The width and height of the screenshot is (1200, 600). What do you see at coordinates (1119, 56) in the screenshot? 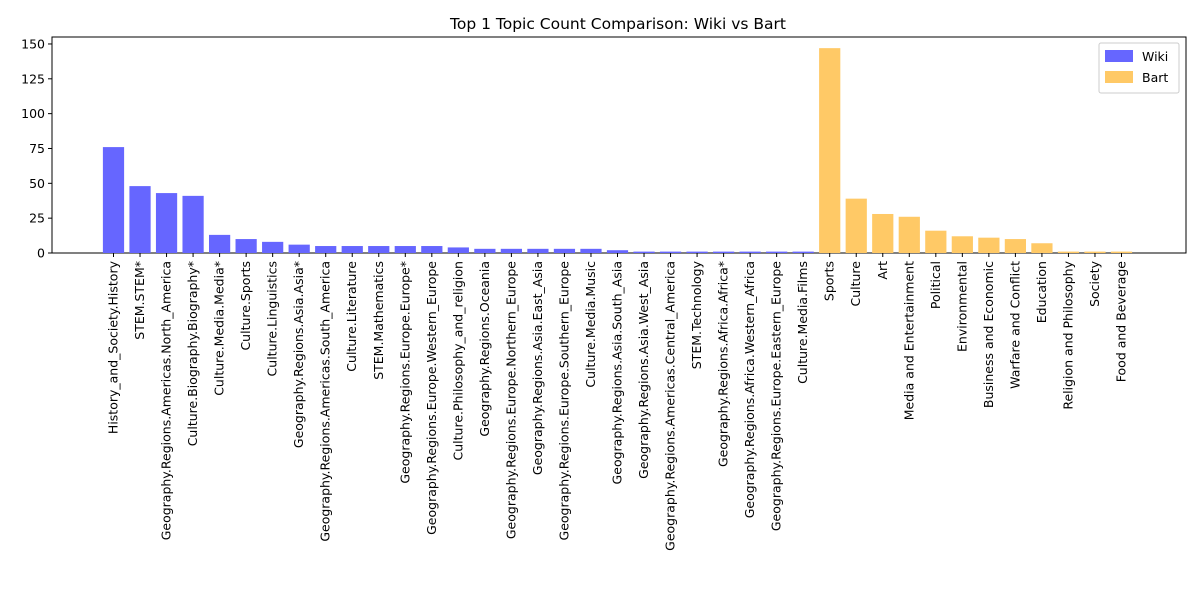
I see `legend-swatch-wiki` at bounding box center [1119, 56].